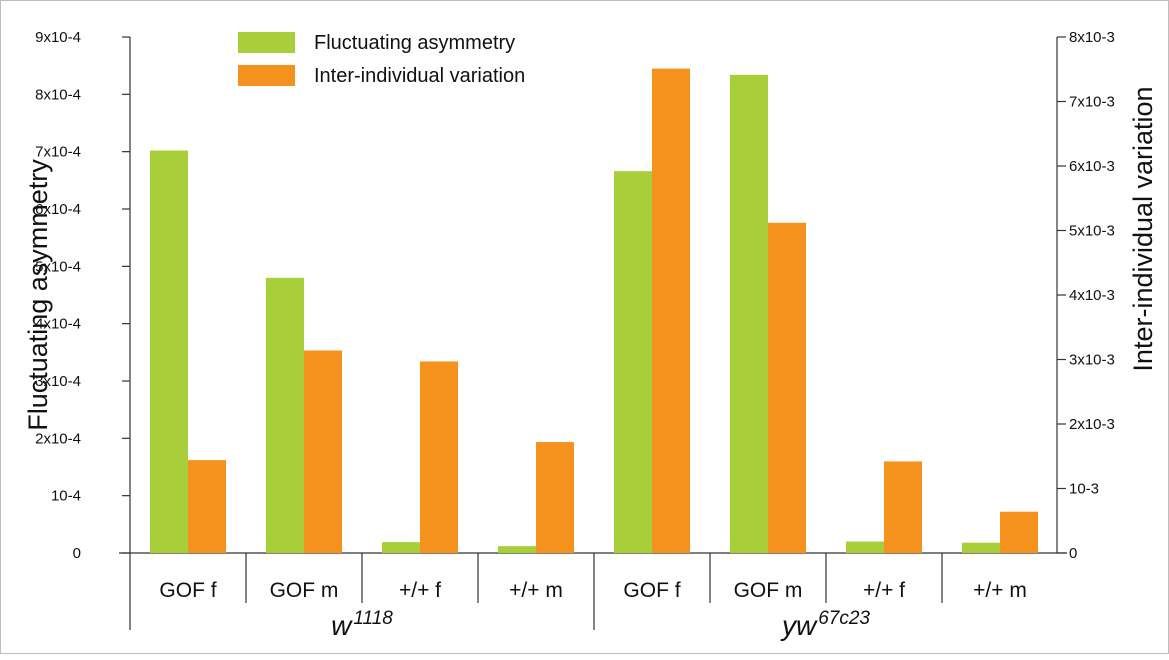  I want to click on left-tick-label: 6x10-4, so click(58, 209).